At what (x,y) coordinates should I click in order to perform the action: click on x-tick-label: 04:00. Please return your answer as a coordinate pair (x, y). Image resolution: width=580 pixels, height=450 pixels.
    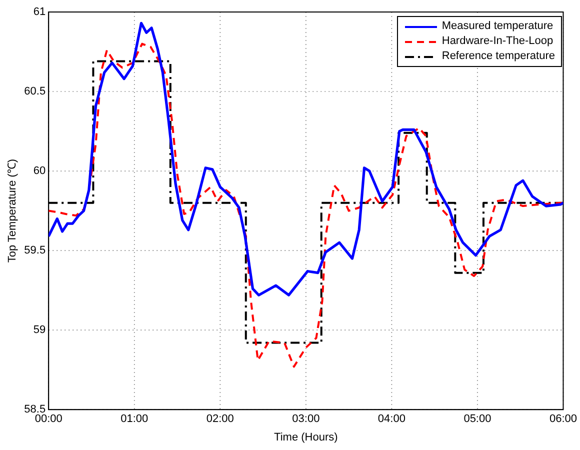
    Looking at the image, I should click on (392, 419).